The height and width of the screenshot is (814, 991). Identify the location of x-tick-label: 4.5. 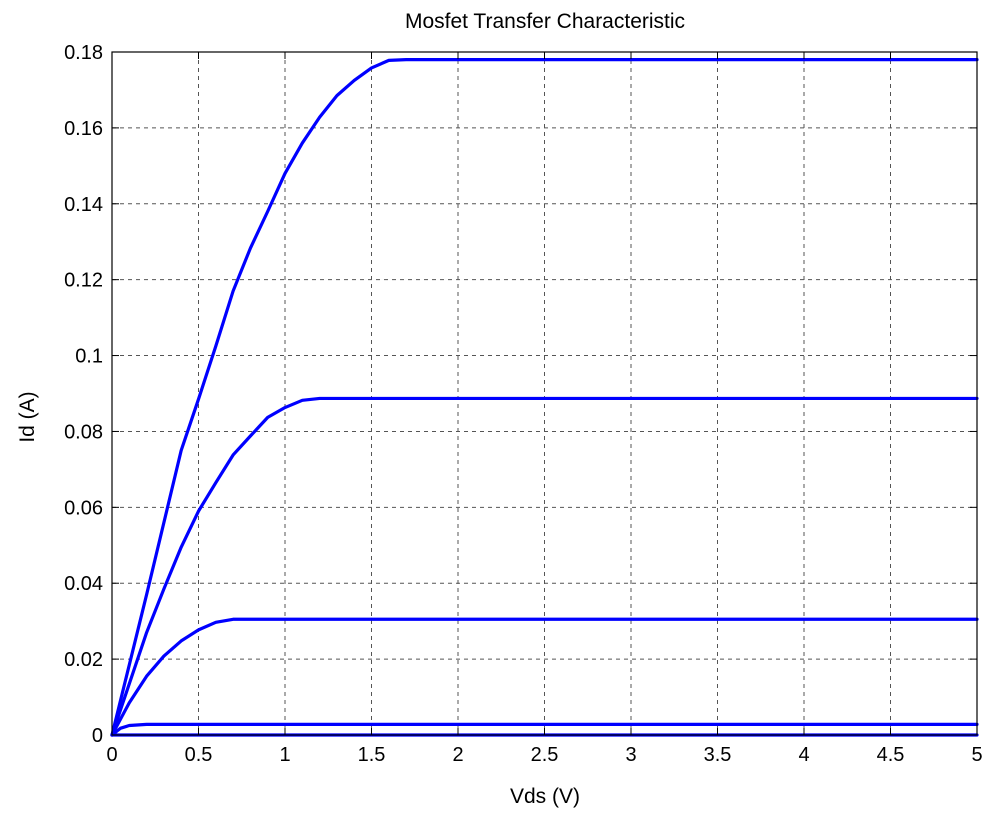
(891, 755).